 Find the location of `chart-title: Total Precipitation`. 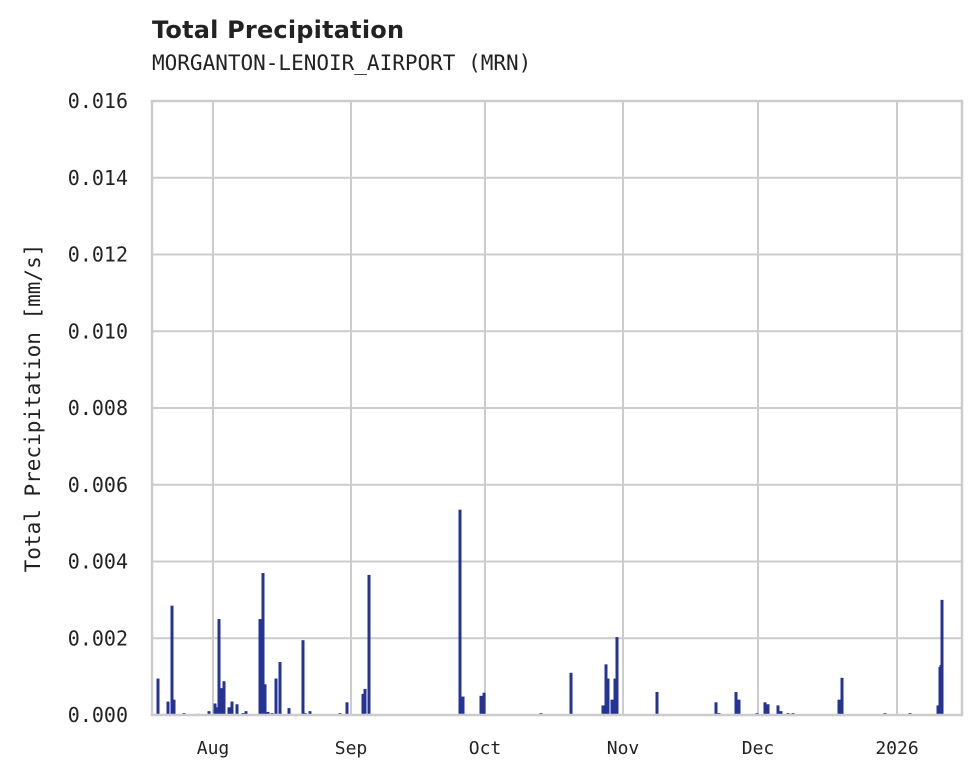

chart-title: Total Precipitation is located at coordinates (278, 30).